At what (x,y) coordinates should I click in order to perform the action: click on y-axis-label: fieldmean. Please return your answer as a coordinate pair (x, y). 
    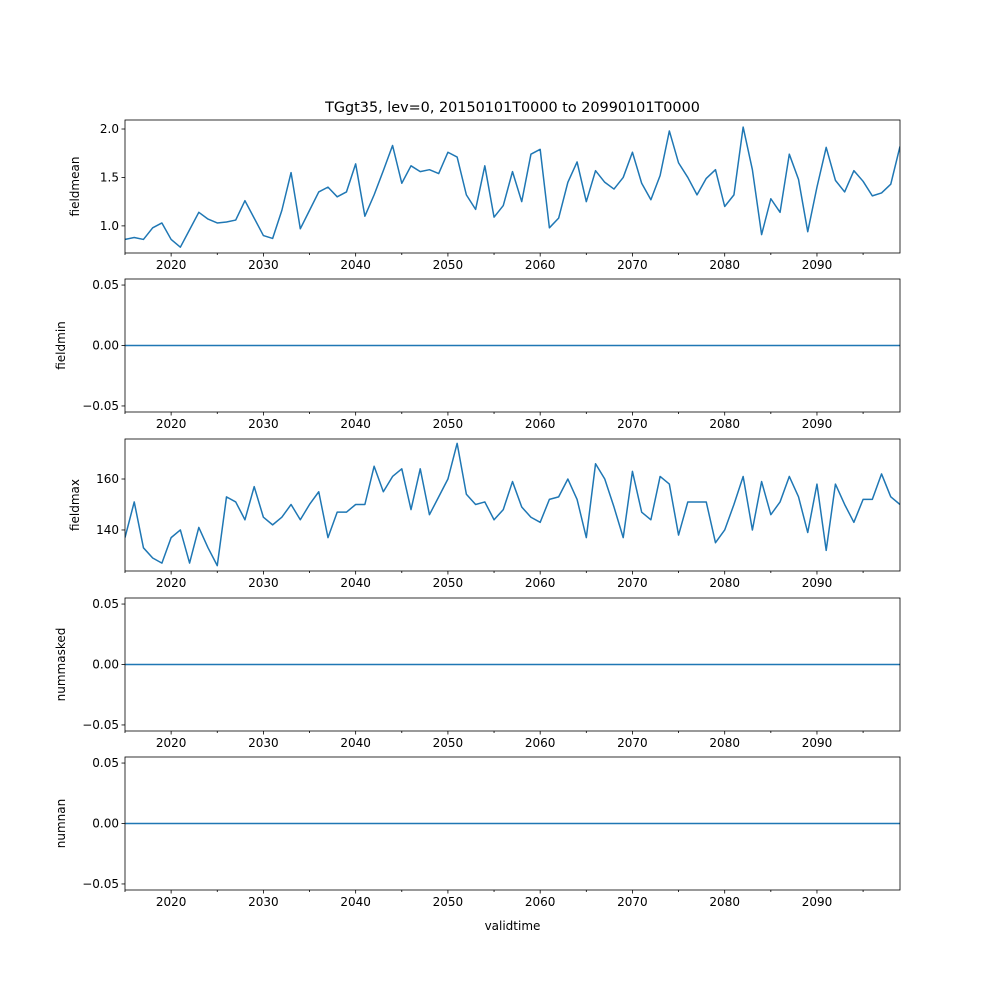
    Looking at the image, I should click on (75, 187).